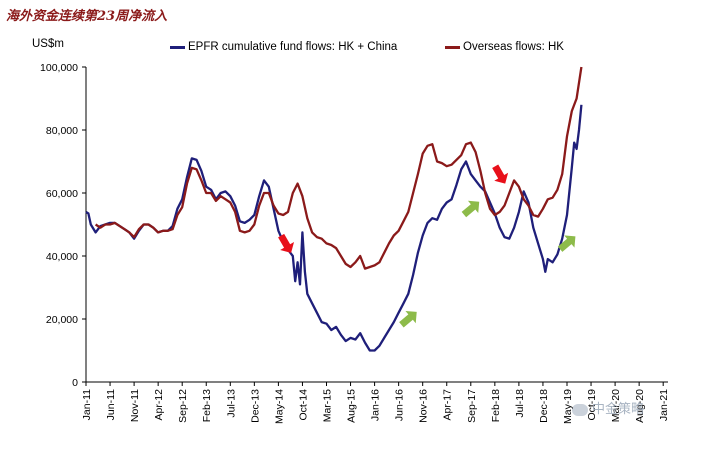  I want to click on figure-title: 海外资金连续第23周净流入, so click(87, 16).